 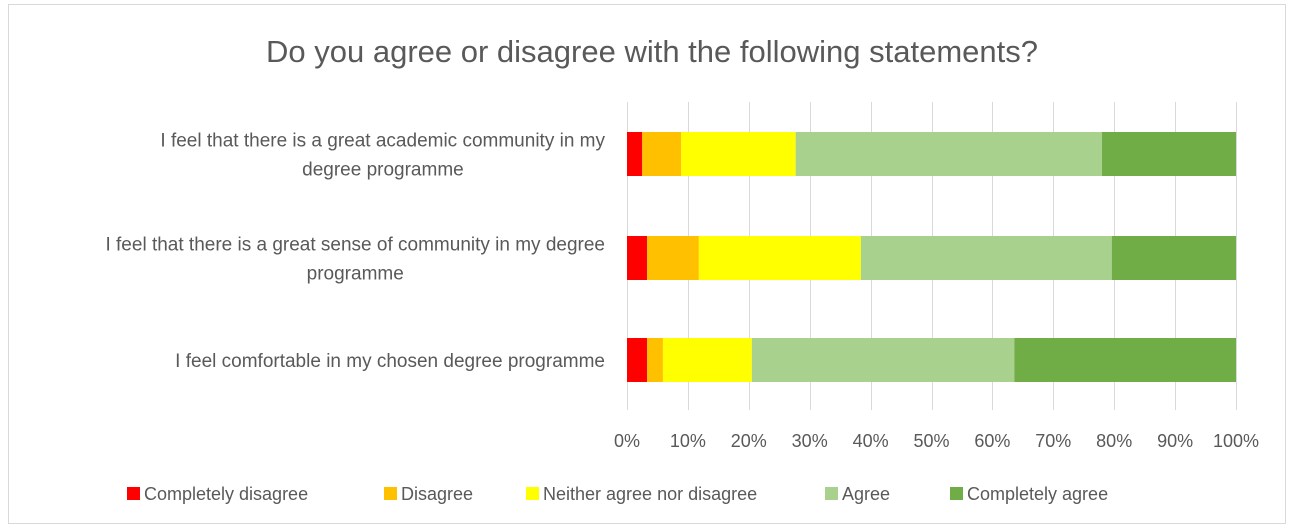 I want to click on legend-label: Agree, so click(x=866, y=494).